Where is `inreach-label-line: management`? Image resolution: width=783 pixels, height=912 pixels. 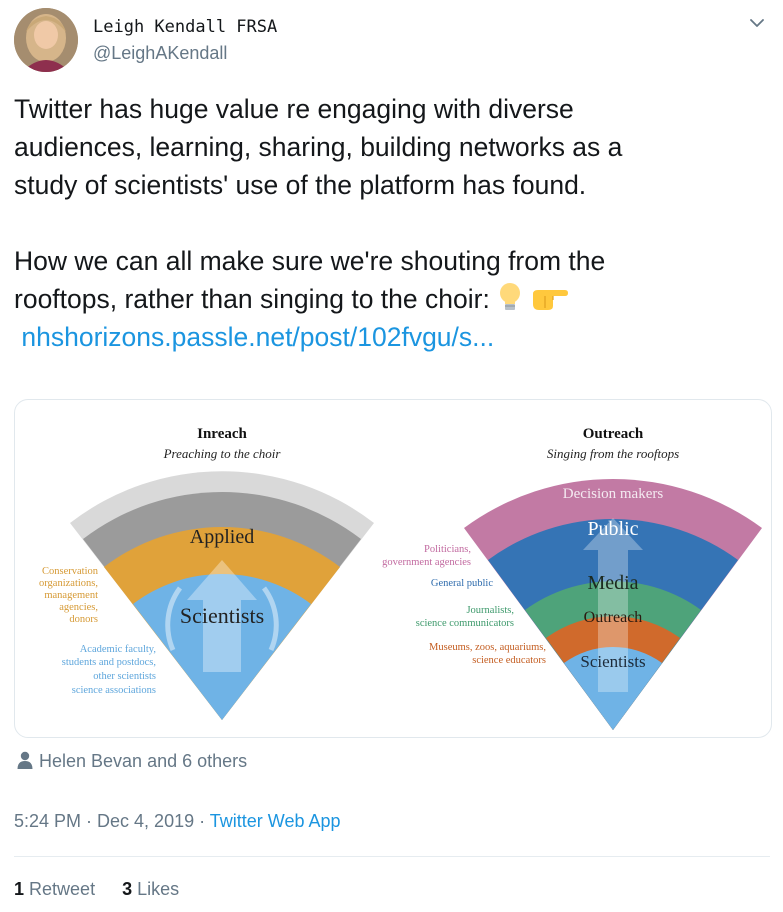
inreach-label-line: management is located at coordinates (71, 595).